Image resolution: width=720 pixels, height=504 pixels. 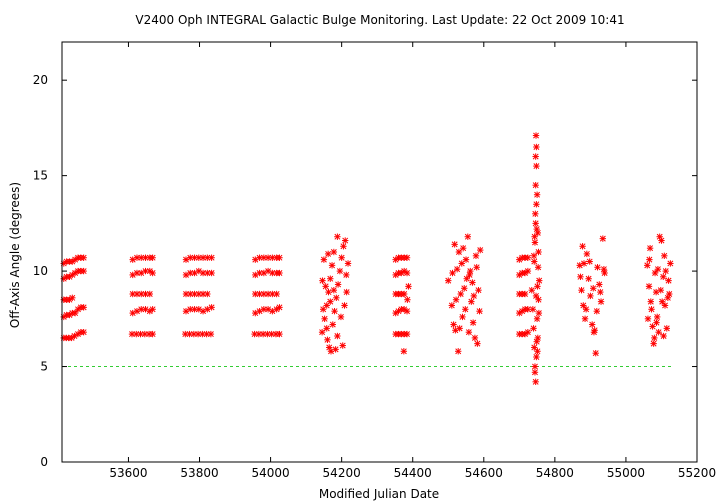 What do you see at coordinates (555, 473) in the screenshot?
I see `x-tick-label: 54800` at bounding box center [555, 473].